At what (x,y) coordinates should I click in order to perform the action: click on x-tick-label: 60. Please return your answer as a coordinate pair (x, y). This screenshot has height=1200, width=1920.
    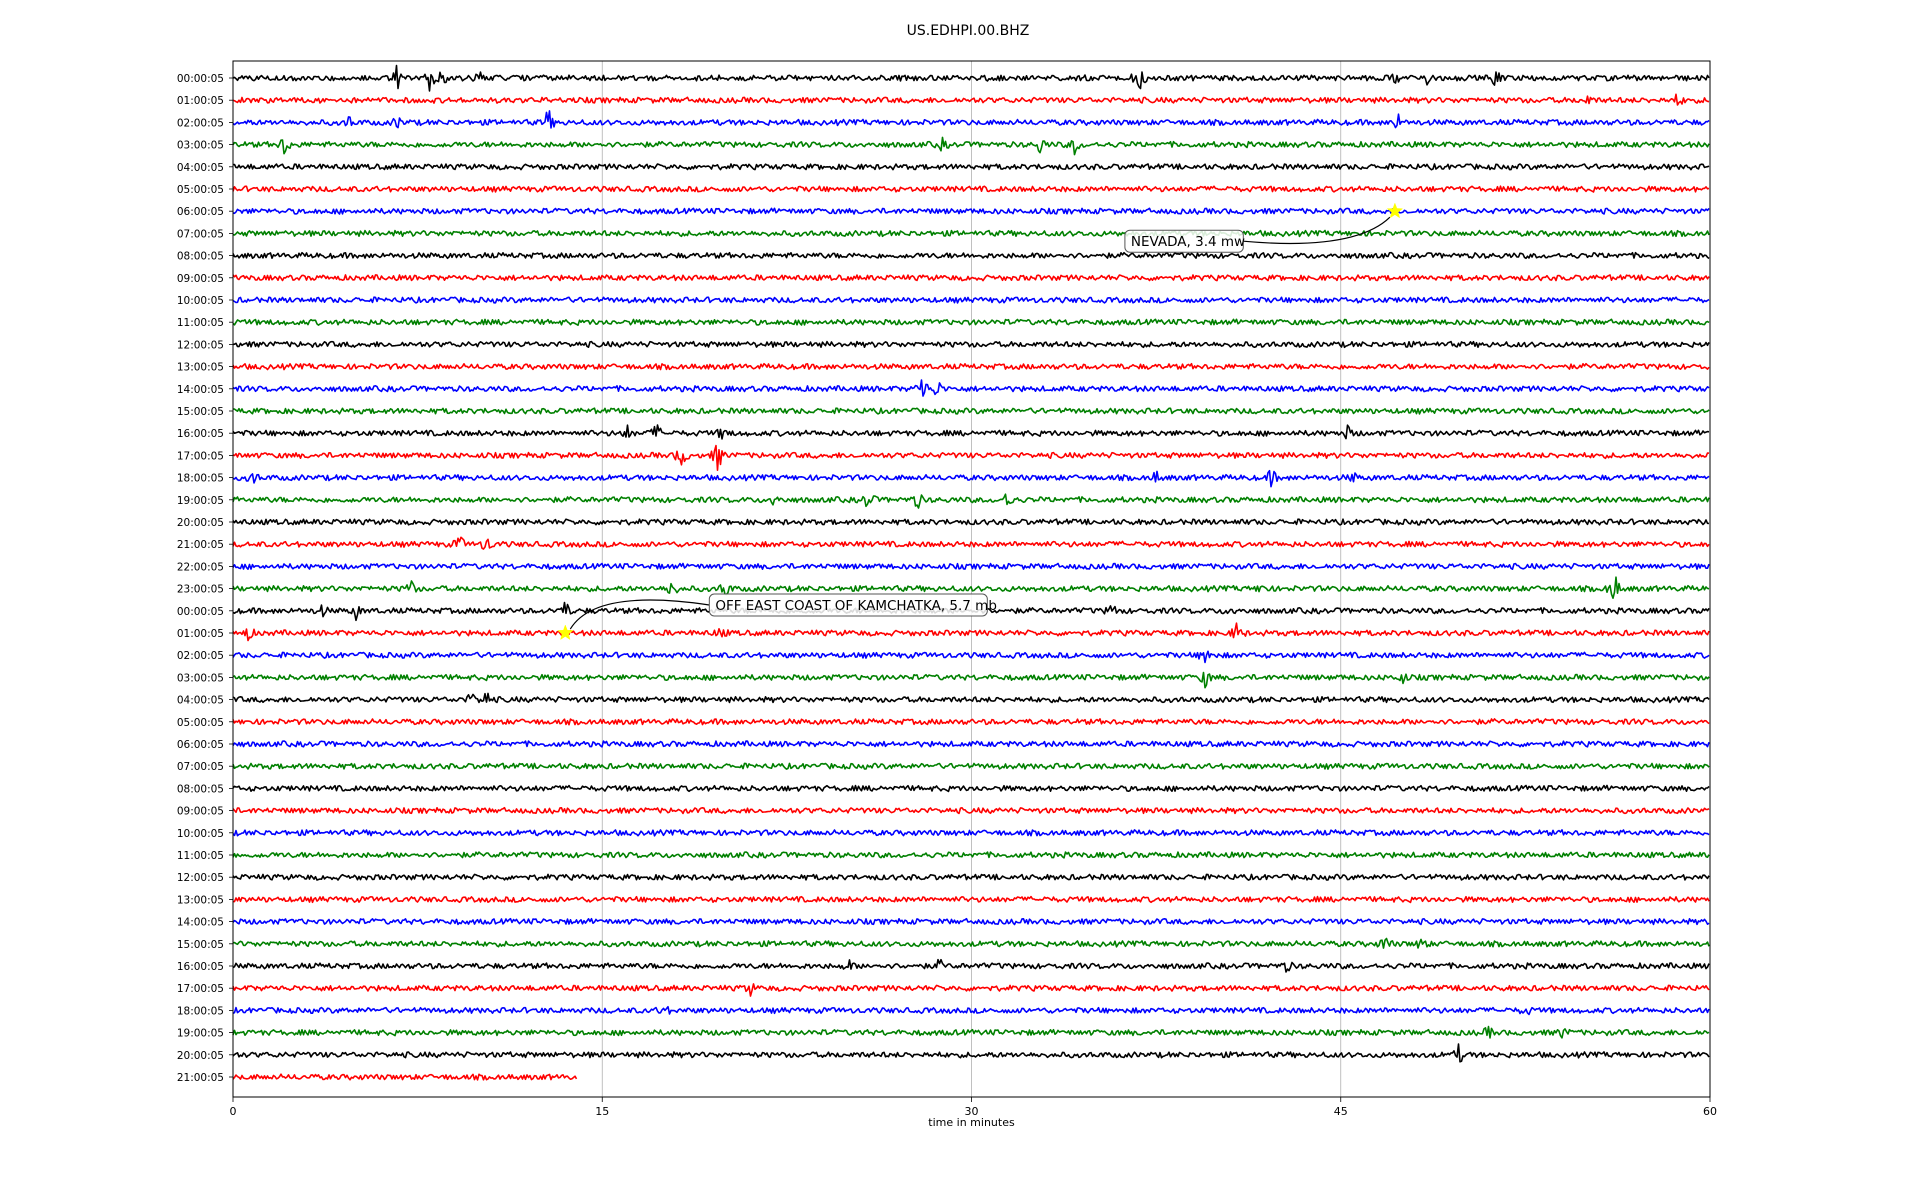
    Looking at the image, I should click on (1710, 1111).